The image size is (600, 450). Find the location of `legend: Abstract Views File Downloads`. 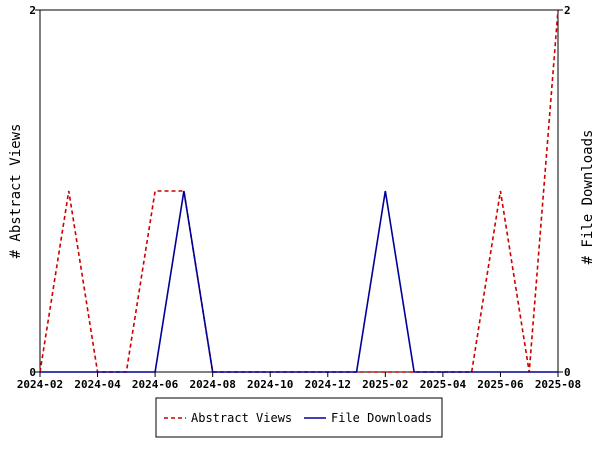

legend: Abstract Views File Downloads is located at coordinates (299, 417).